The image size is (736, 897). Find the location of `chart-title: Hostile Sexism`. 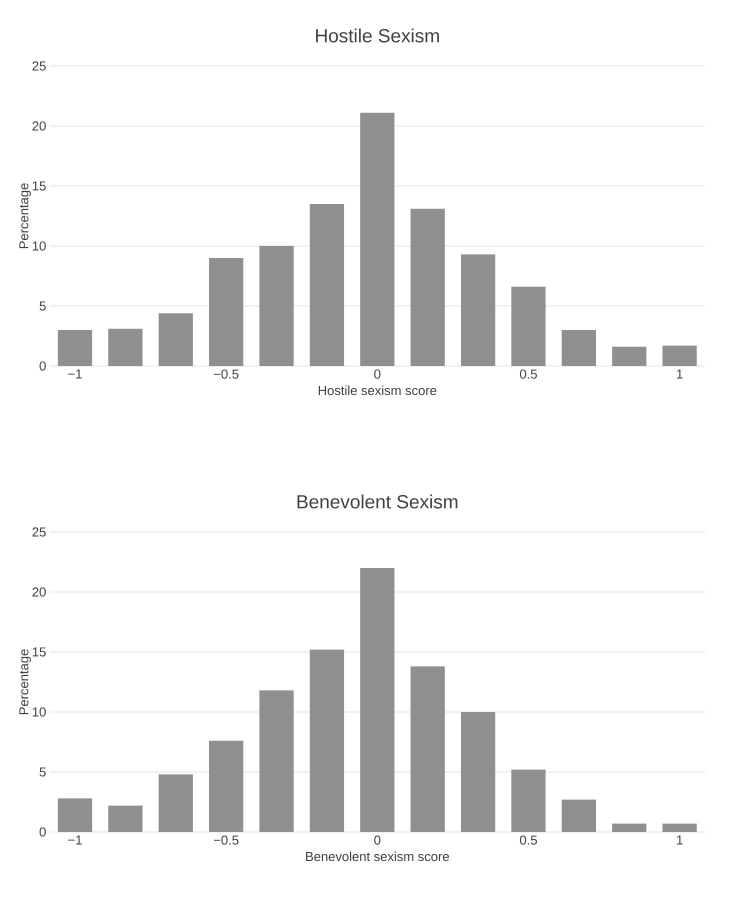

chart-title: Hostile Sexism is located at coordinates (377, 35).